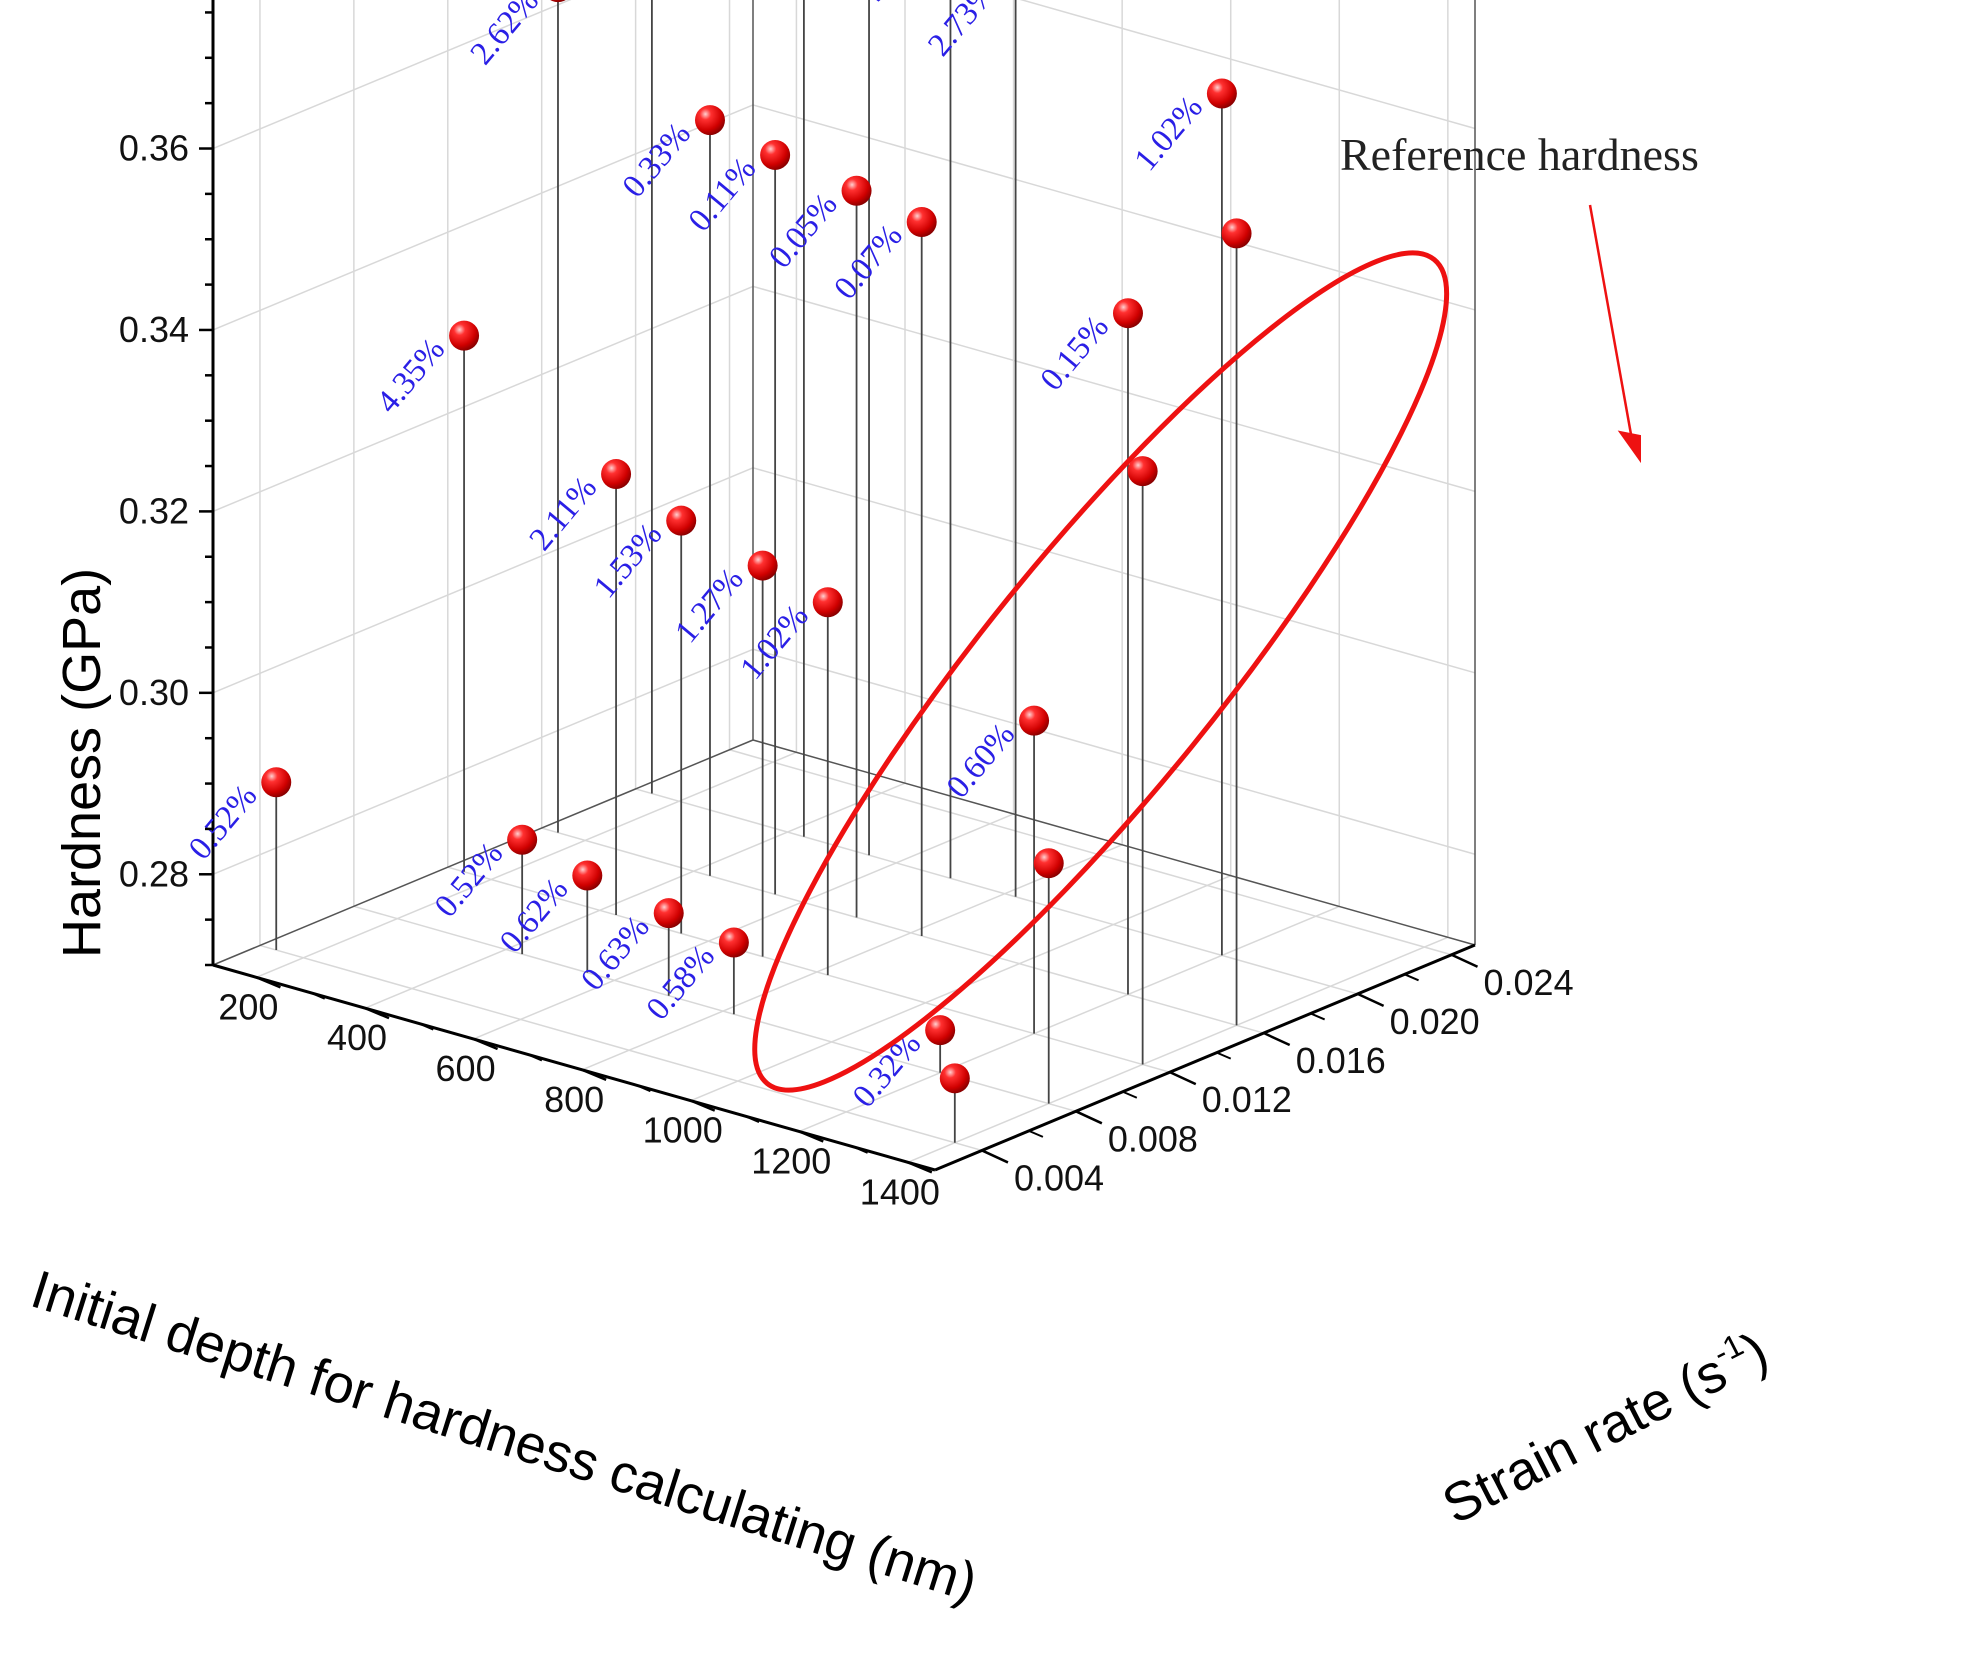 This screenshot has width=1964, height=1670. What do you see at coordinates (1584, 1439) in the screenshot?
I see `y-axis-title-text: Strain rate (s` at bounding box center [1584, 1439].